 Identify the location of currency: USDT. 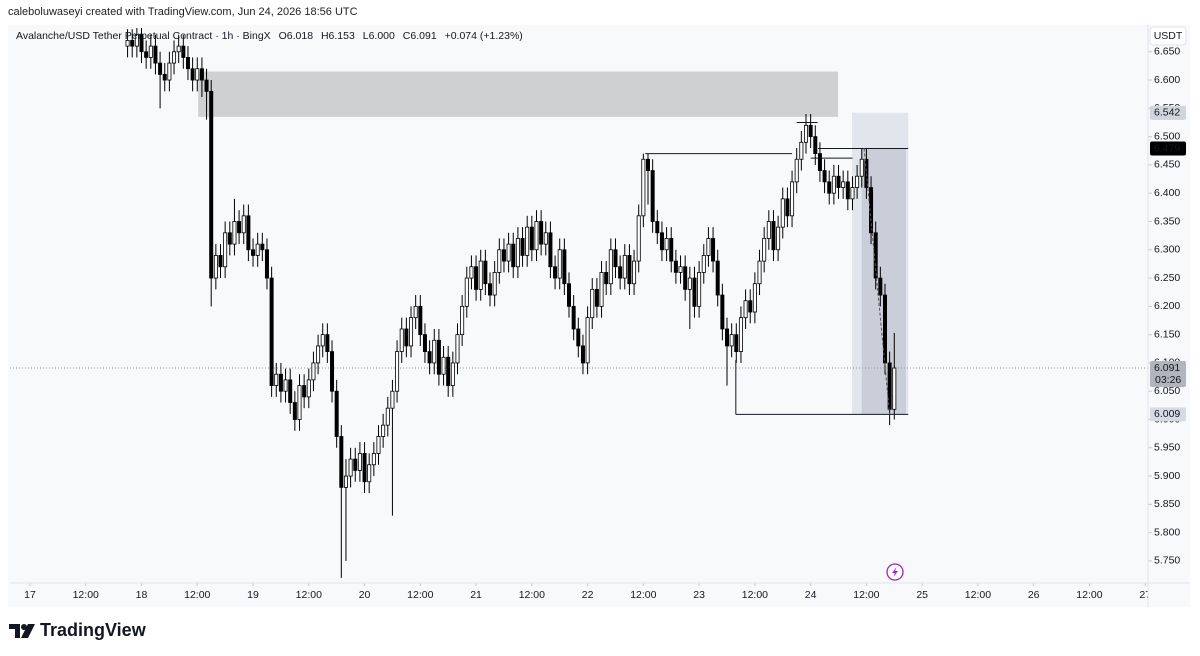
(1168, 36).